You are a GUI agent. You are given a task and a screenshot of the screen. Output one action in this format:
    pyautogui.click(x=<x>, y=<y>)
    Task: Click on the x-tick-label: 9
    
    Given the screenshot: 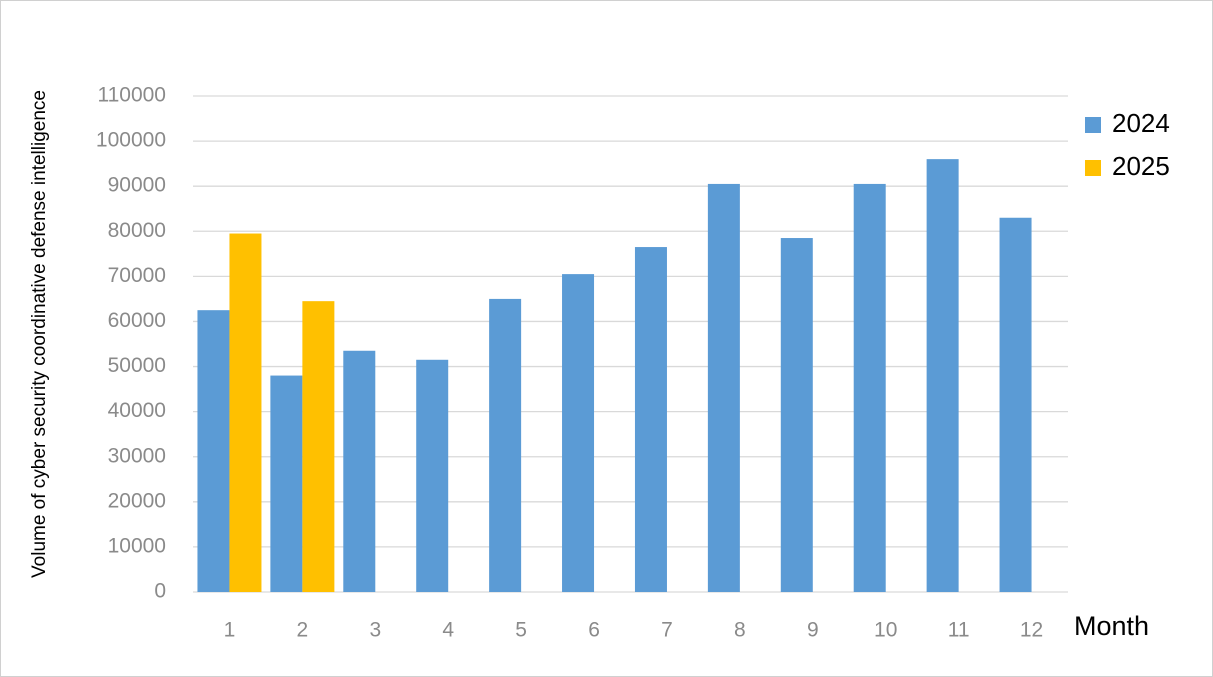 What is the action you would take?
    pyautogui.click(x=813, y=630)
    